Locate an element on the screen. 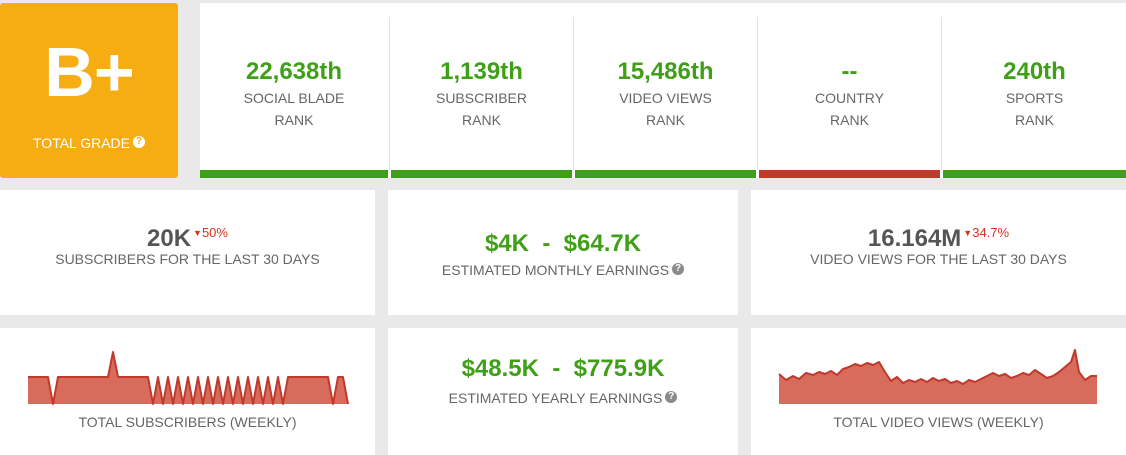  rank-country: -- COUNTRY RANK is located at coordinates (849, 90).